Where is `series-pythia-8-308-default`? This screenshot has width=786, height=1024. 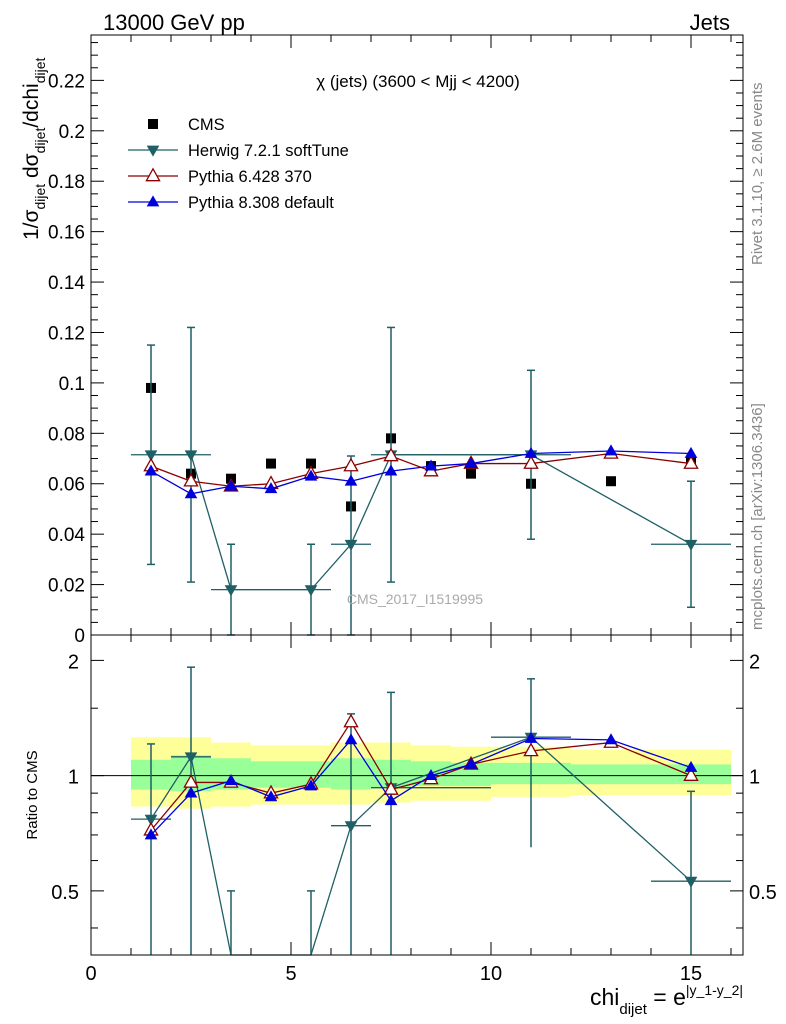
series-pythia-8-308-default is located at coordinates (421, 471).